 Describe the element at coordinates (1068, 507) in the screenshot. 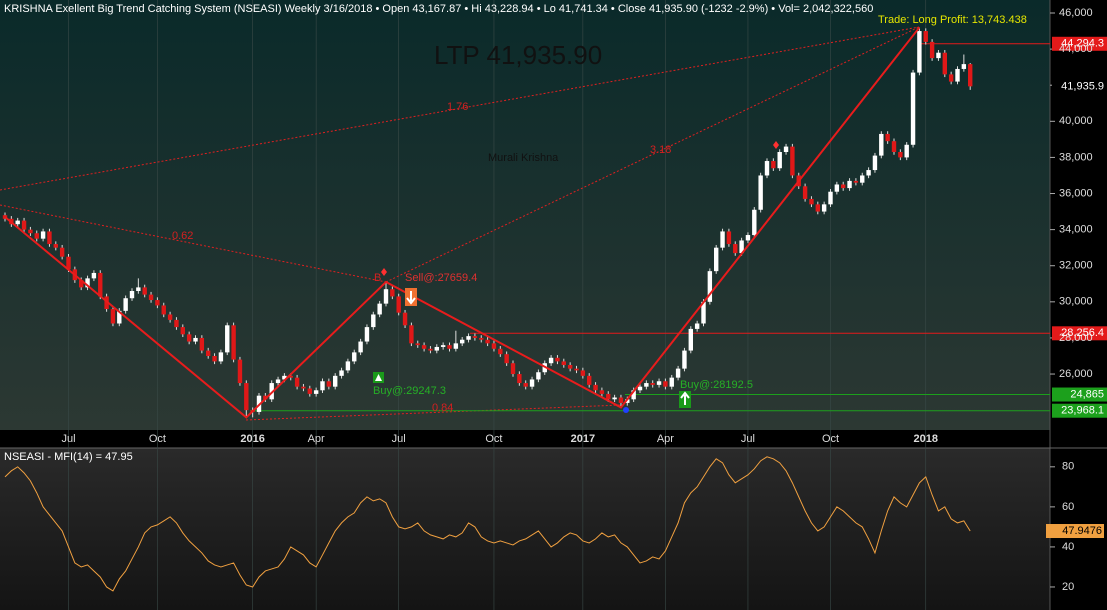

I see `y-tick-label: 60` at that location.